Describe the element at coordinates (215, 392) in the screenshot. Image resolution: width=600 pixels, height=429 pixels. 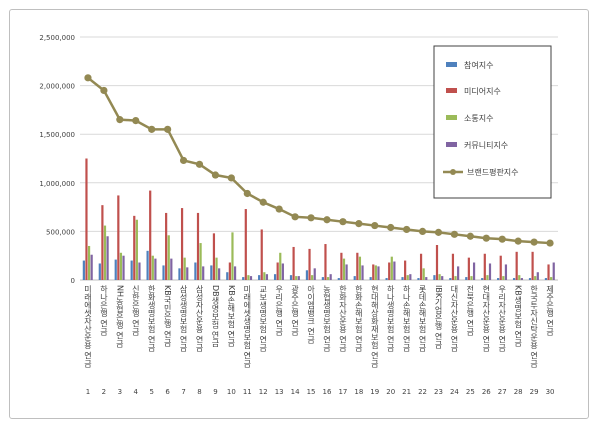
I see `x-index-label: 9` at that location.